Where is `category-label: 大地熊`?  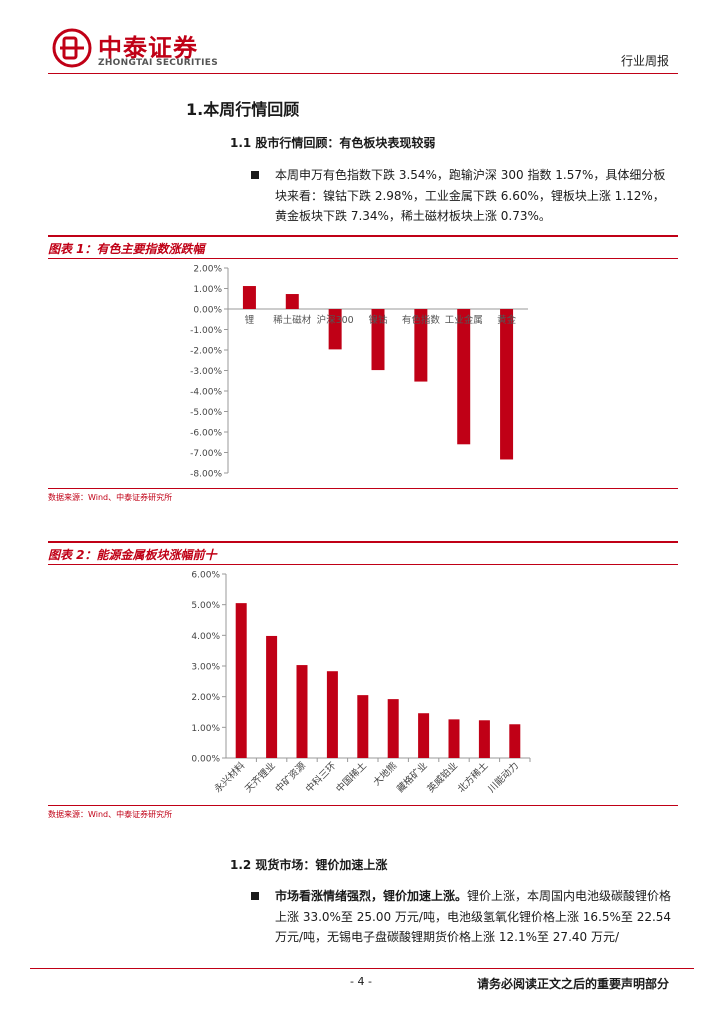 category-label: 大地熊 is located at coordinates (385, 773).